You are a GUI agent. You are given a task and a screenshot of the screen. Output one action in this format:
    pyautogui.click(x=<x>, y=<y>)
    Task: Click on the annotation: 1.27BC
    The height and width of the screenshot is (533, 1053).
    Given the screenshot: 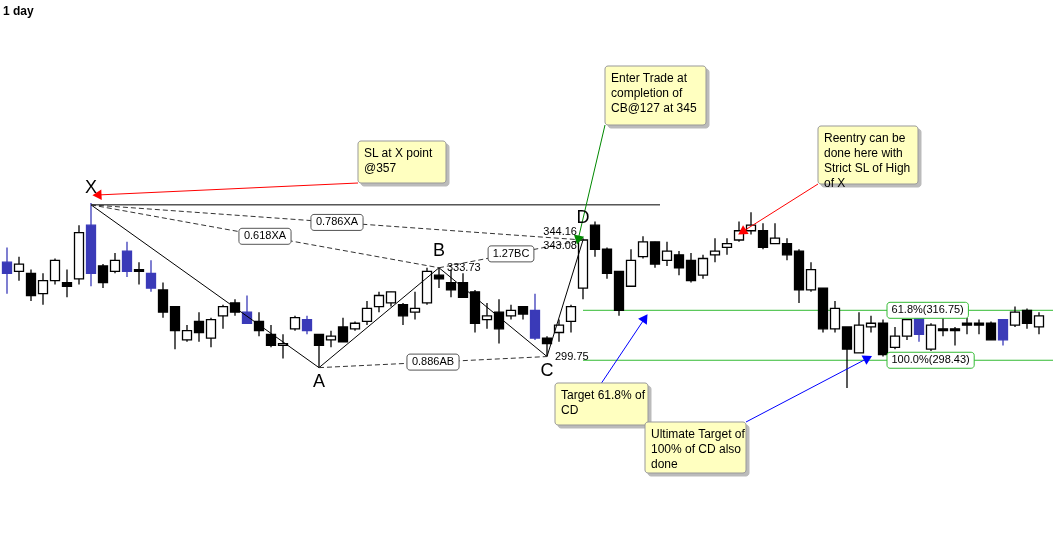 What is the action you would take?
    pyautogui.click(x=511, y=252)
    